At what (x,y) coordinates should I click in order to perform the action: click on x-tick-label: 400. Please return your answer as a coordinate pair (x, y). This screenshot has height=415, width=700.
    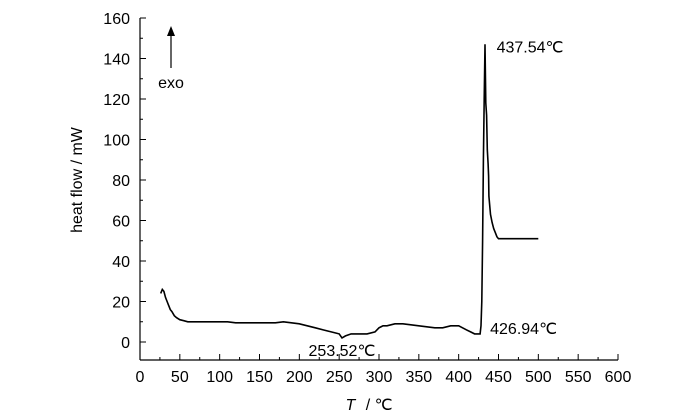
    Looking at the image, I should click on (458, 377).